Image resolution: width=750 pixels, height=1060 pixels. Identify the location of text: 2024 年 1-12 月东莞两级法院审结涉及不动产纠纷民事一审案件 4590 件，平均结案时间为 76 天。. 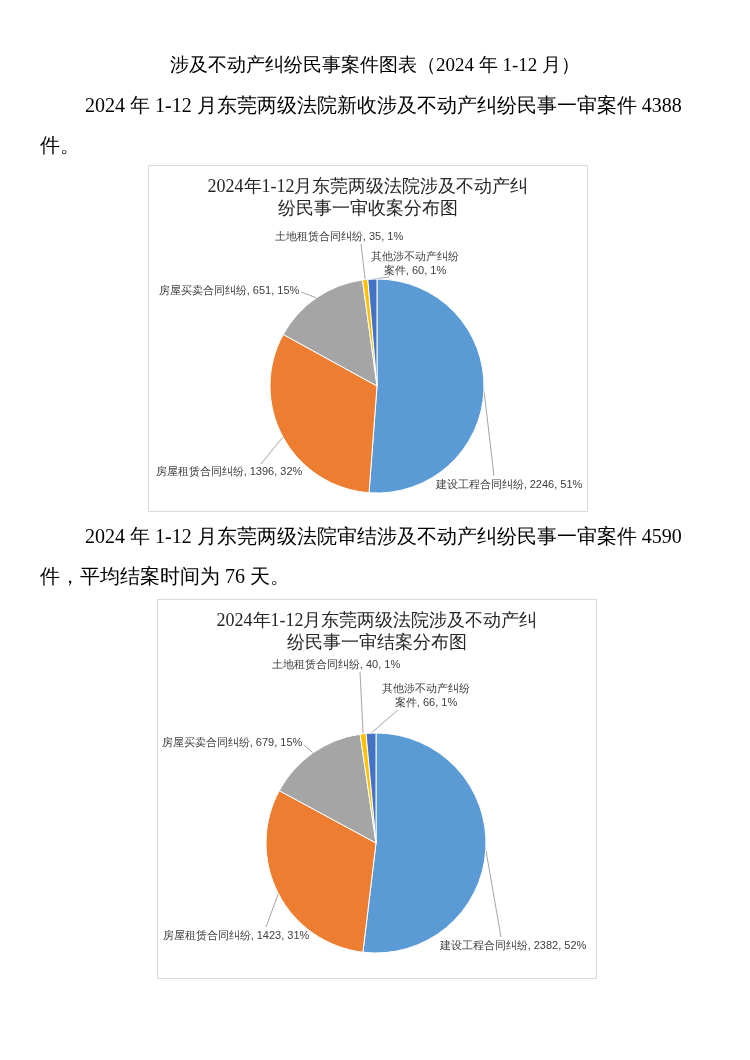
(361, 556).